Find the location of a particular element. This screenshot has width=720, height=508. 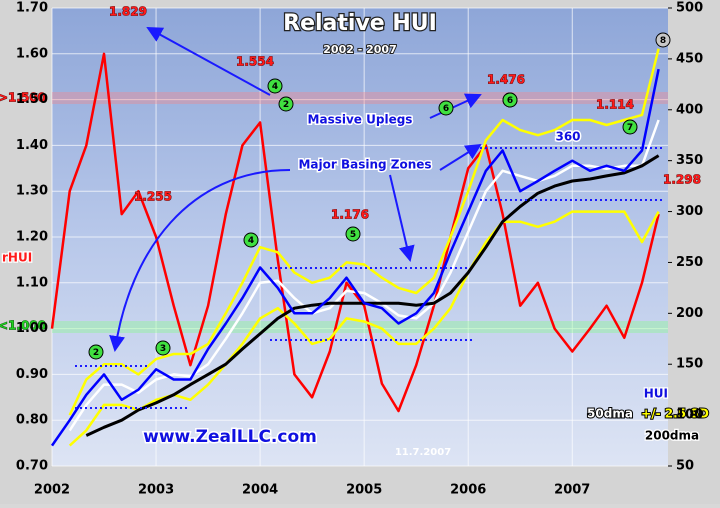

y-tick-label: 1.60 is located at coordinates (32, 53).